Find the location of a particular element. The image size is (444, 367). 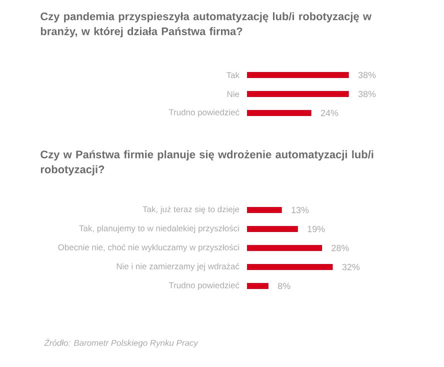

y-tick-label: Nie is located at coordinates (233, 94).